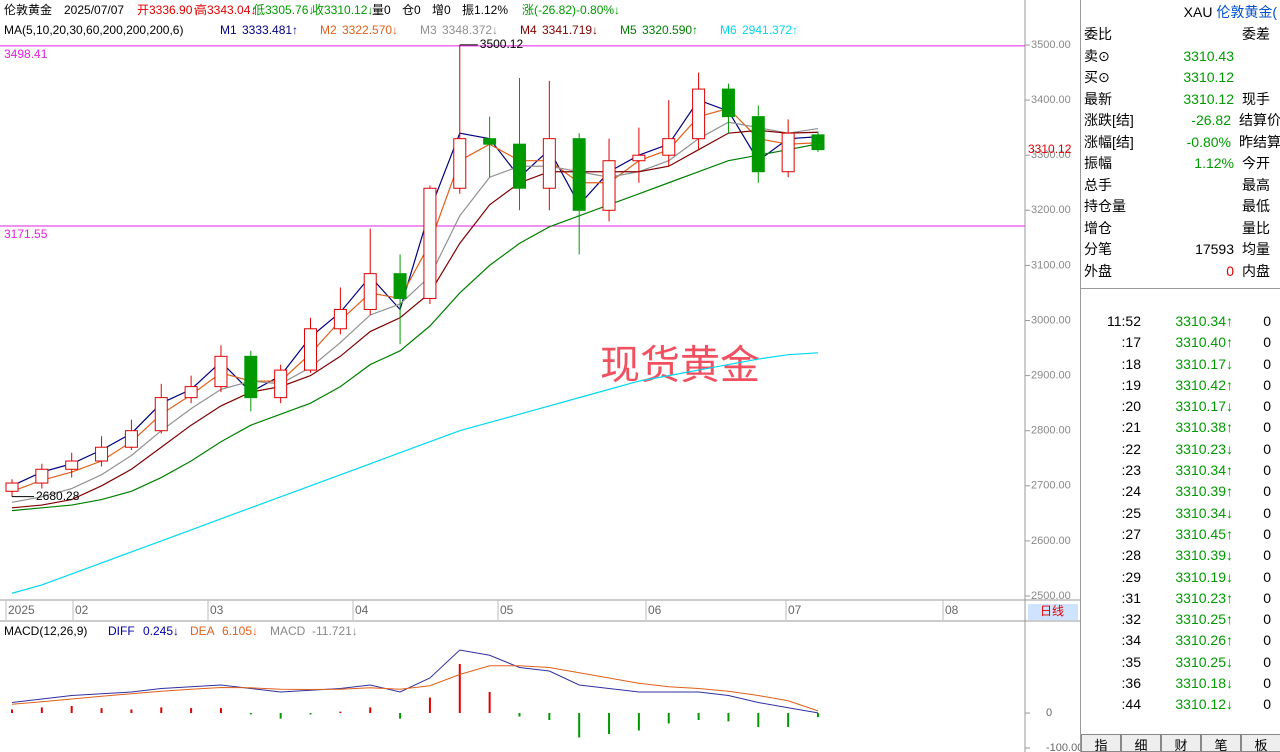  What do you see at coordinates (1256, 206) in the screenshot?
I see `quote-cell: 最低` at bounding box center [1256, 206].